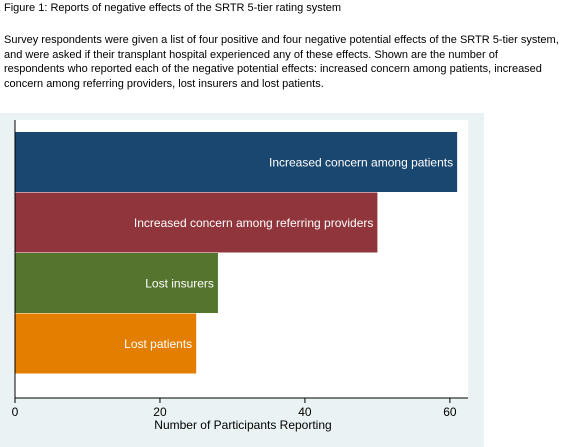 The height and width of the screenshot is (447, 564). I want to click on x-ticks-group: 0 20 40 60, so click(234, 408).